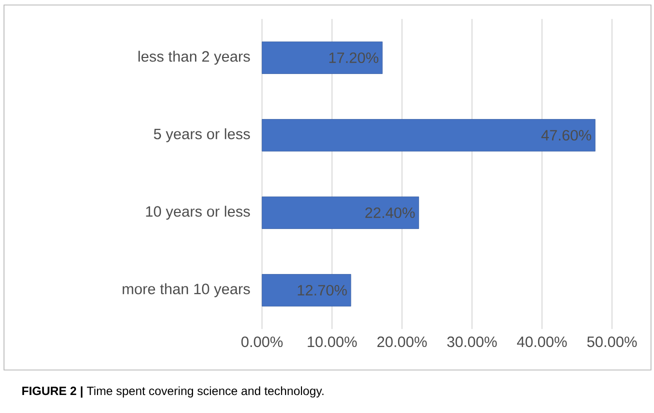 Image resolution: width=654 pixels, height=413 pixels. I want to click on x-tick-label: 50.00%, so click(612, 342).